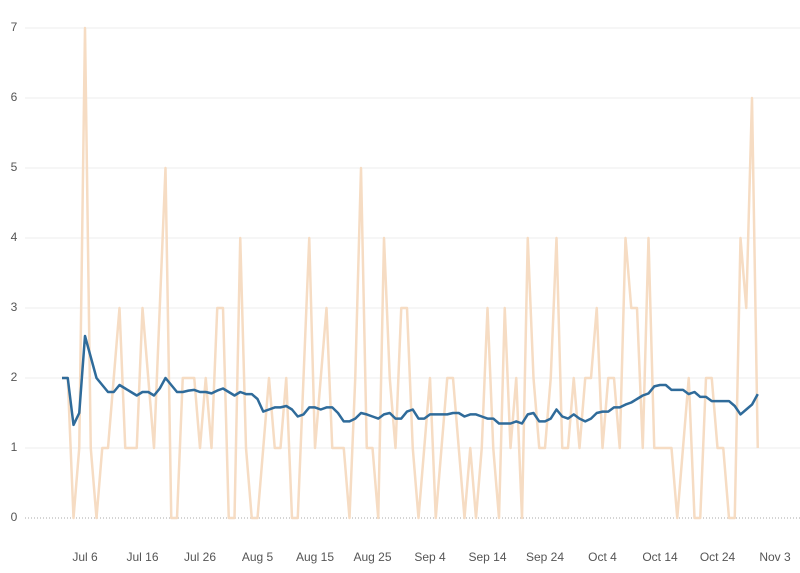 This screenshot has width=800, height=573. Describe the element at coordinates (85, 557) in the screenshot. I see `x-tick-label: Jul 6` at that location.